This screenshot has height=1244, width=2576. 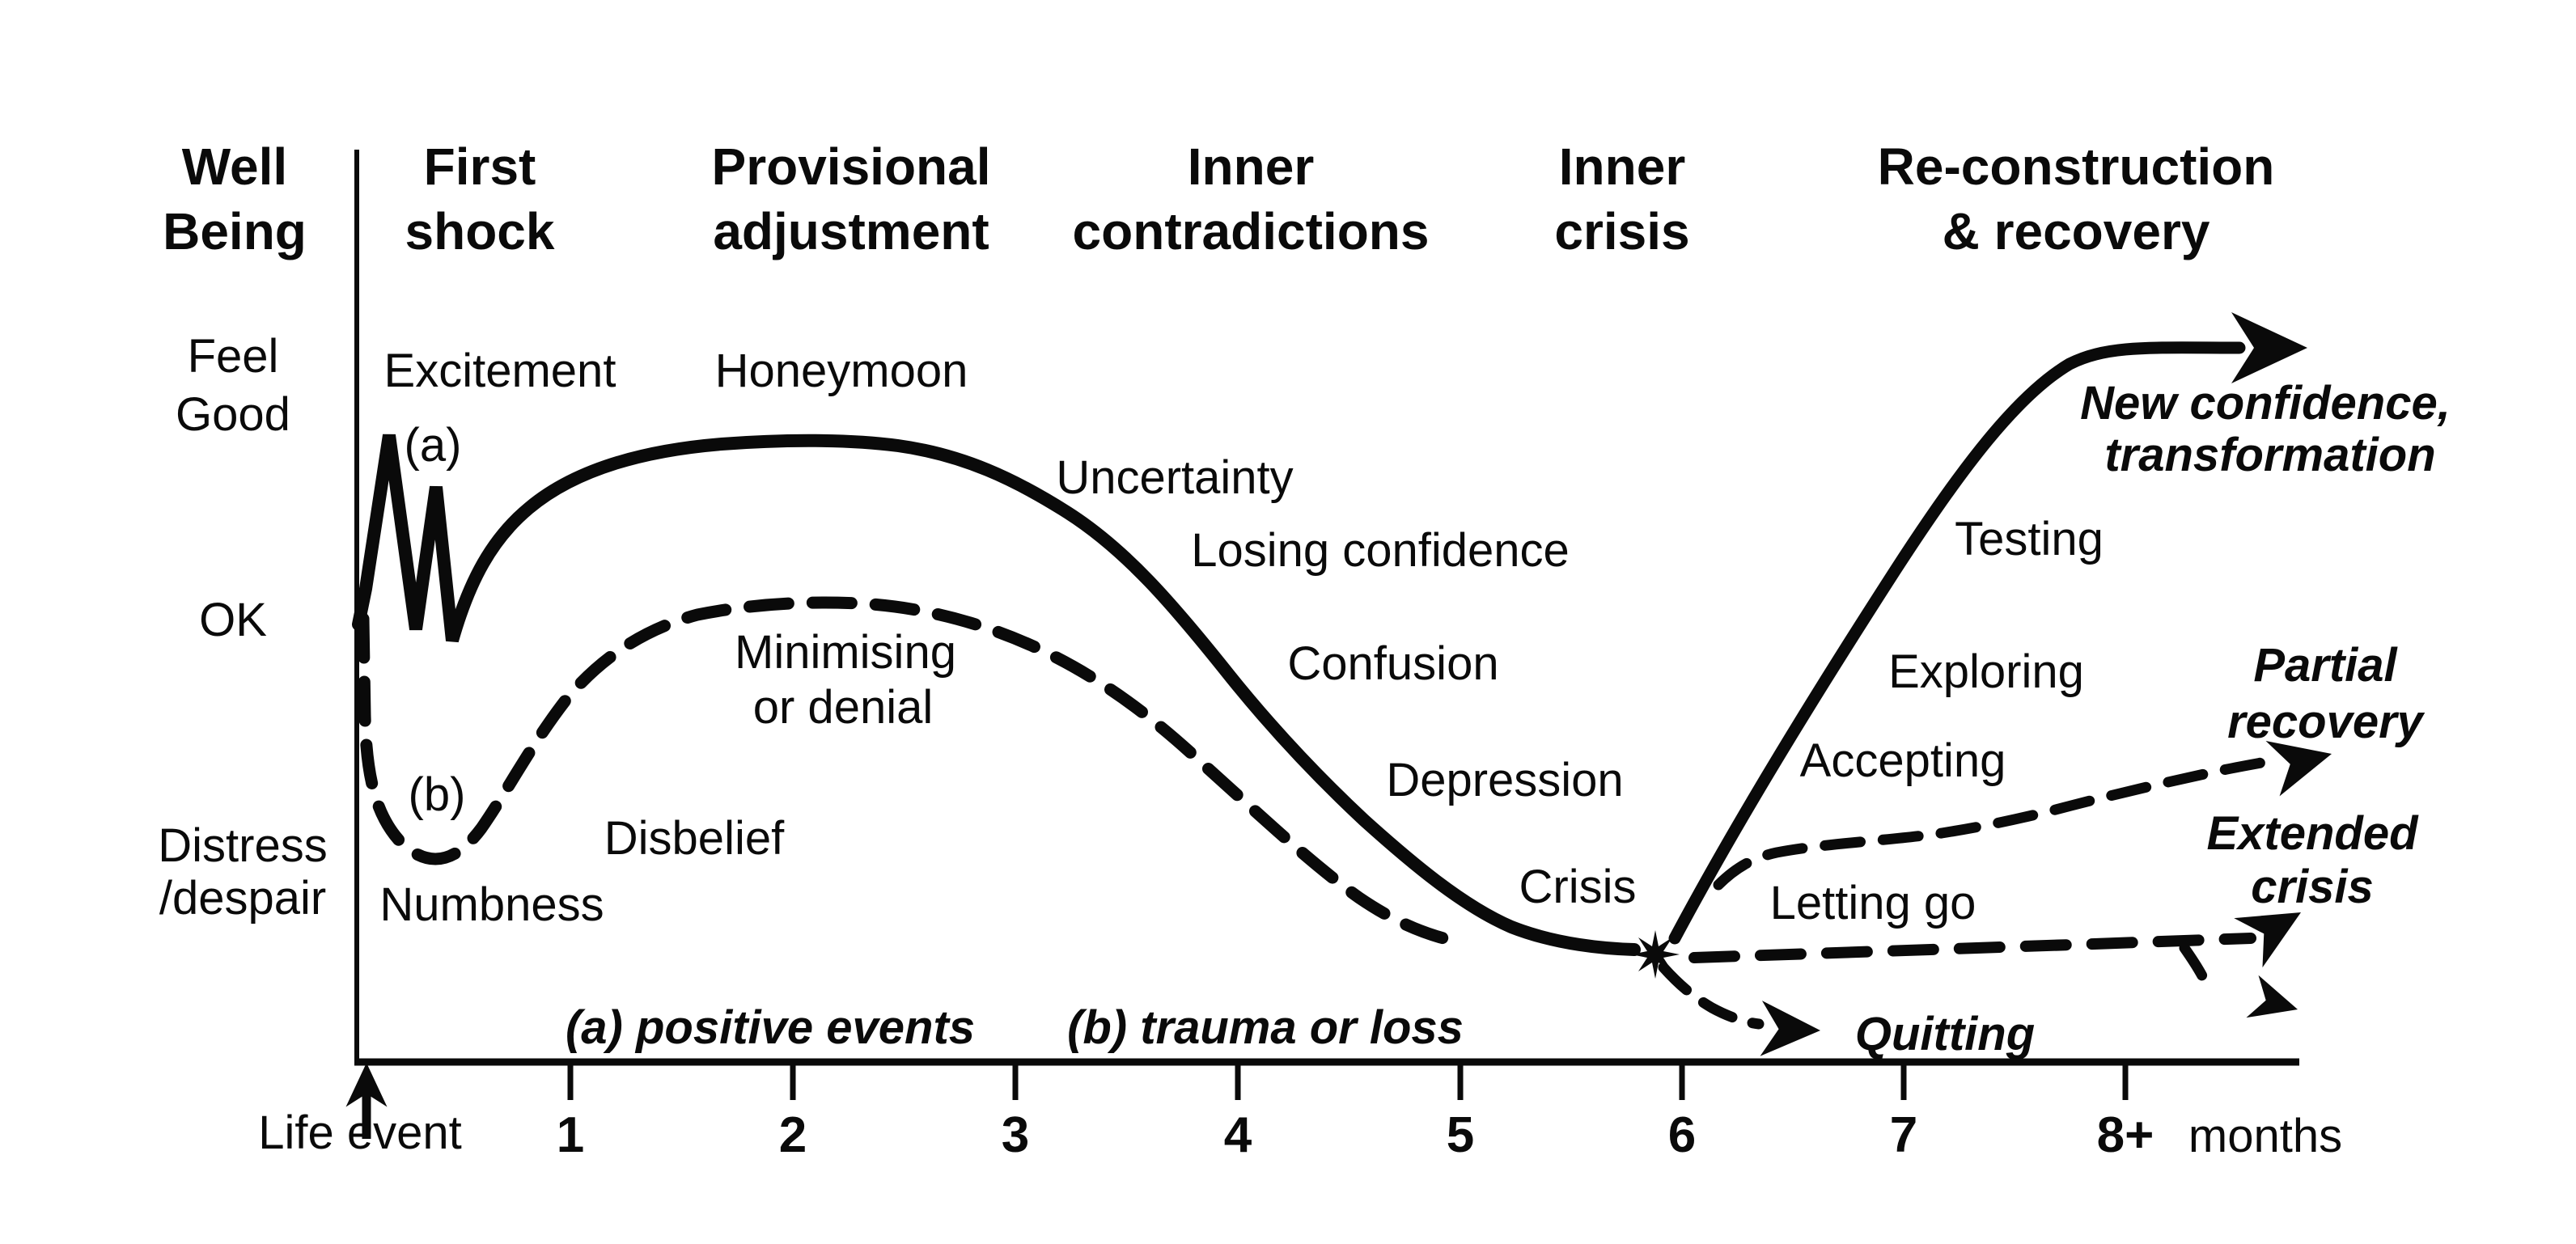 What do you see at coordinates (2267, 940) in the screenshot?
I see `extended-crisis-arrowhead-icon` at bounding box center [2267, 940].